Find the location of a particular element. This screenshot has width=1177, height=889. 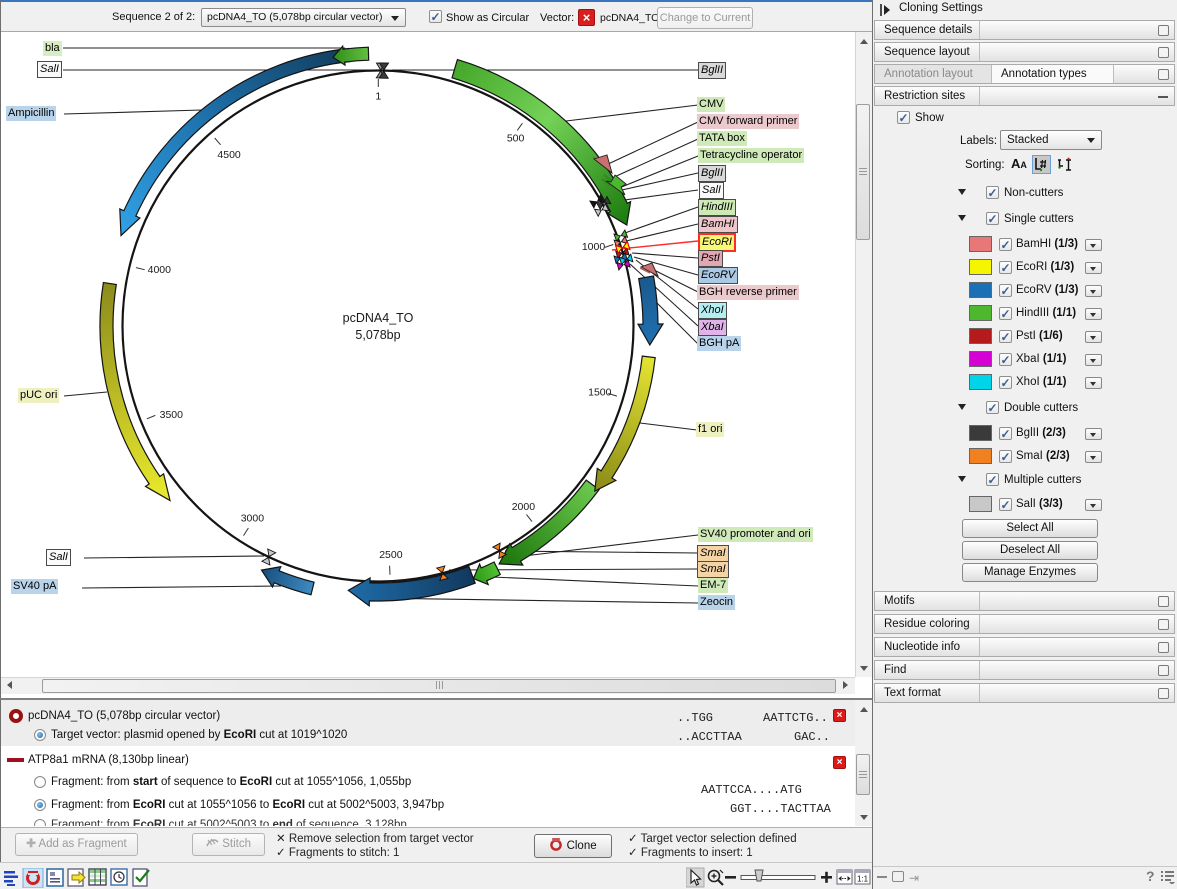

svg-text: pcDNA4_TO is located at coordinates (378, 318).